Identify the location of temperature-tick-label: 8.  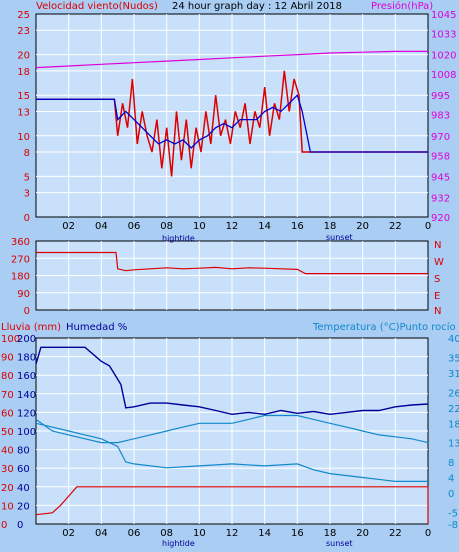
(451, 463).